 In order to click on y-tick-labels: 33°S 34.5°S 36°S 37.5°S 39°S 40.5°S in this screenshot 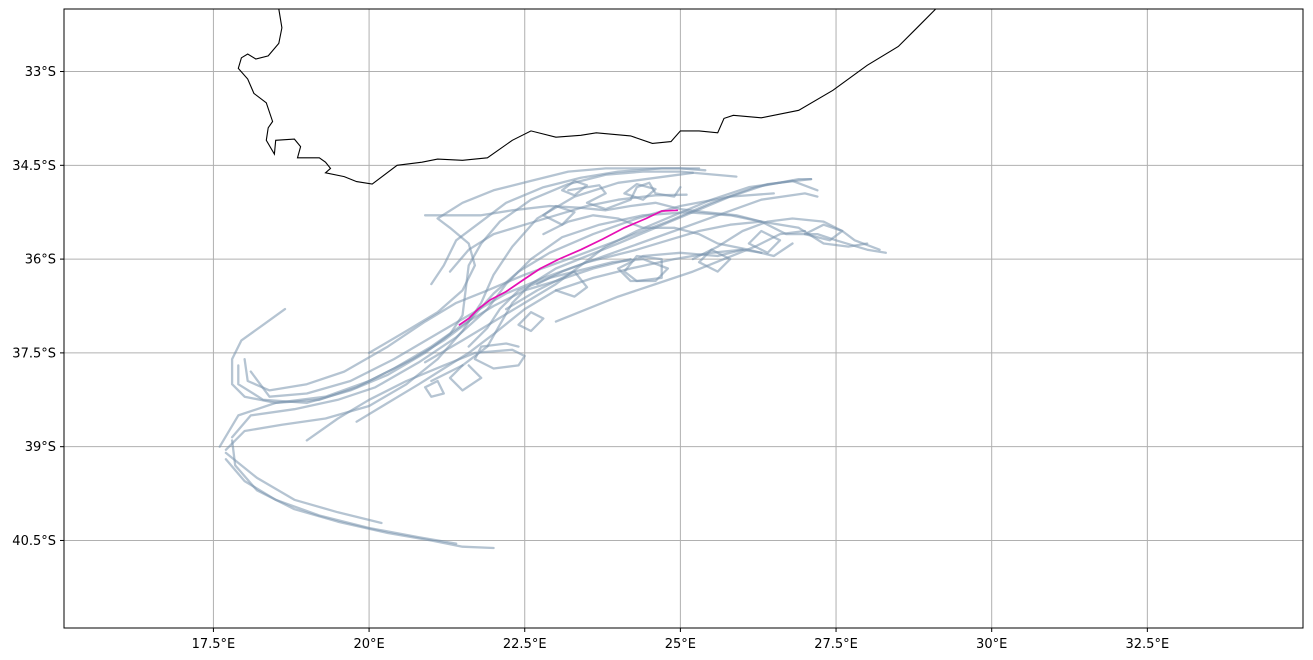, I will do `click(38, 307)`.